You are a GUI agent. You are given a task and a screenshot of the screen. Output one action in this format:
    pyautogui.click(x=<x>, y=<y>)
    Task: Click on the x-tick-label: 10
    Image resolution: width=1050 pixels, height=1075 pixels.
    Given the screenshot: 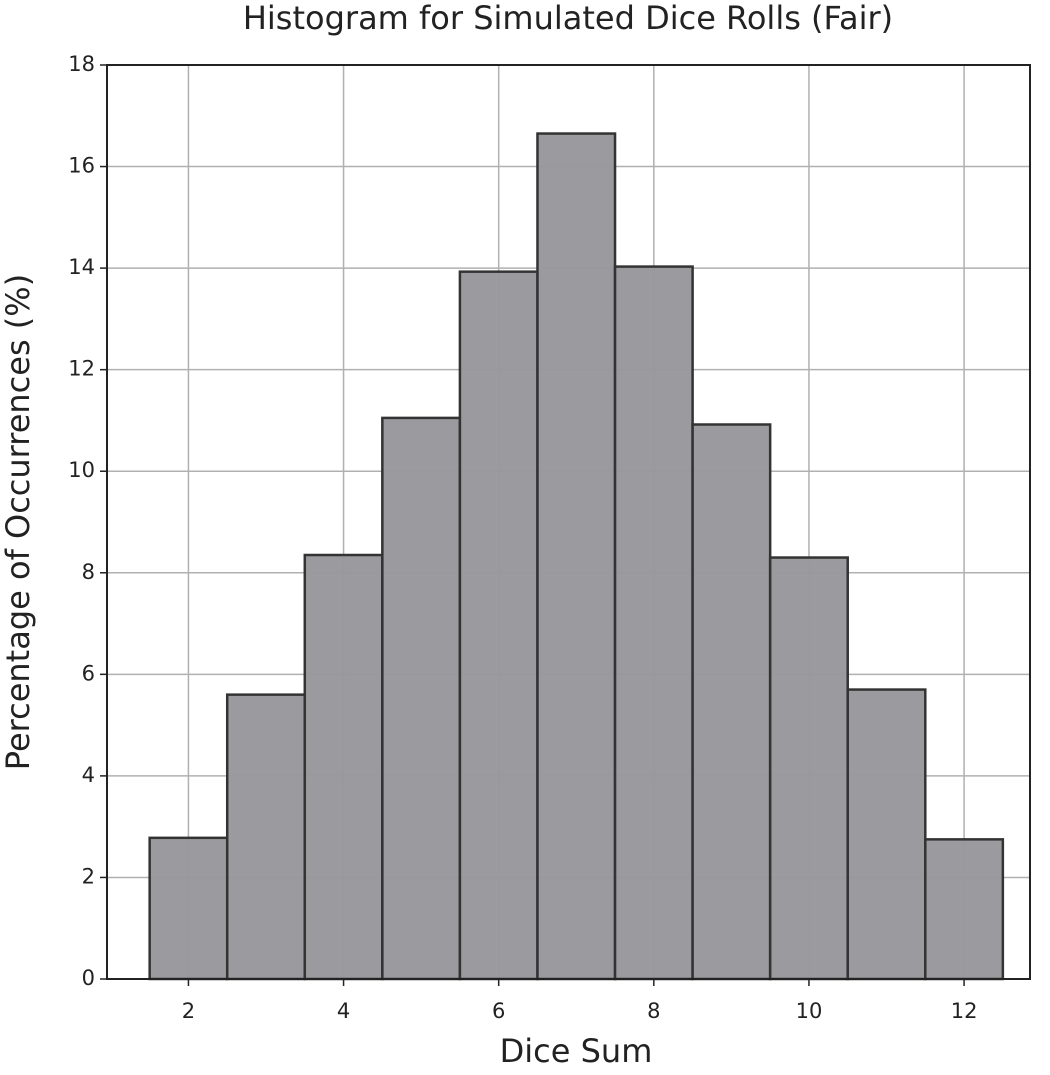 What is the action you would take?
    pyautogui.click(x=809, y=1011)
    